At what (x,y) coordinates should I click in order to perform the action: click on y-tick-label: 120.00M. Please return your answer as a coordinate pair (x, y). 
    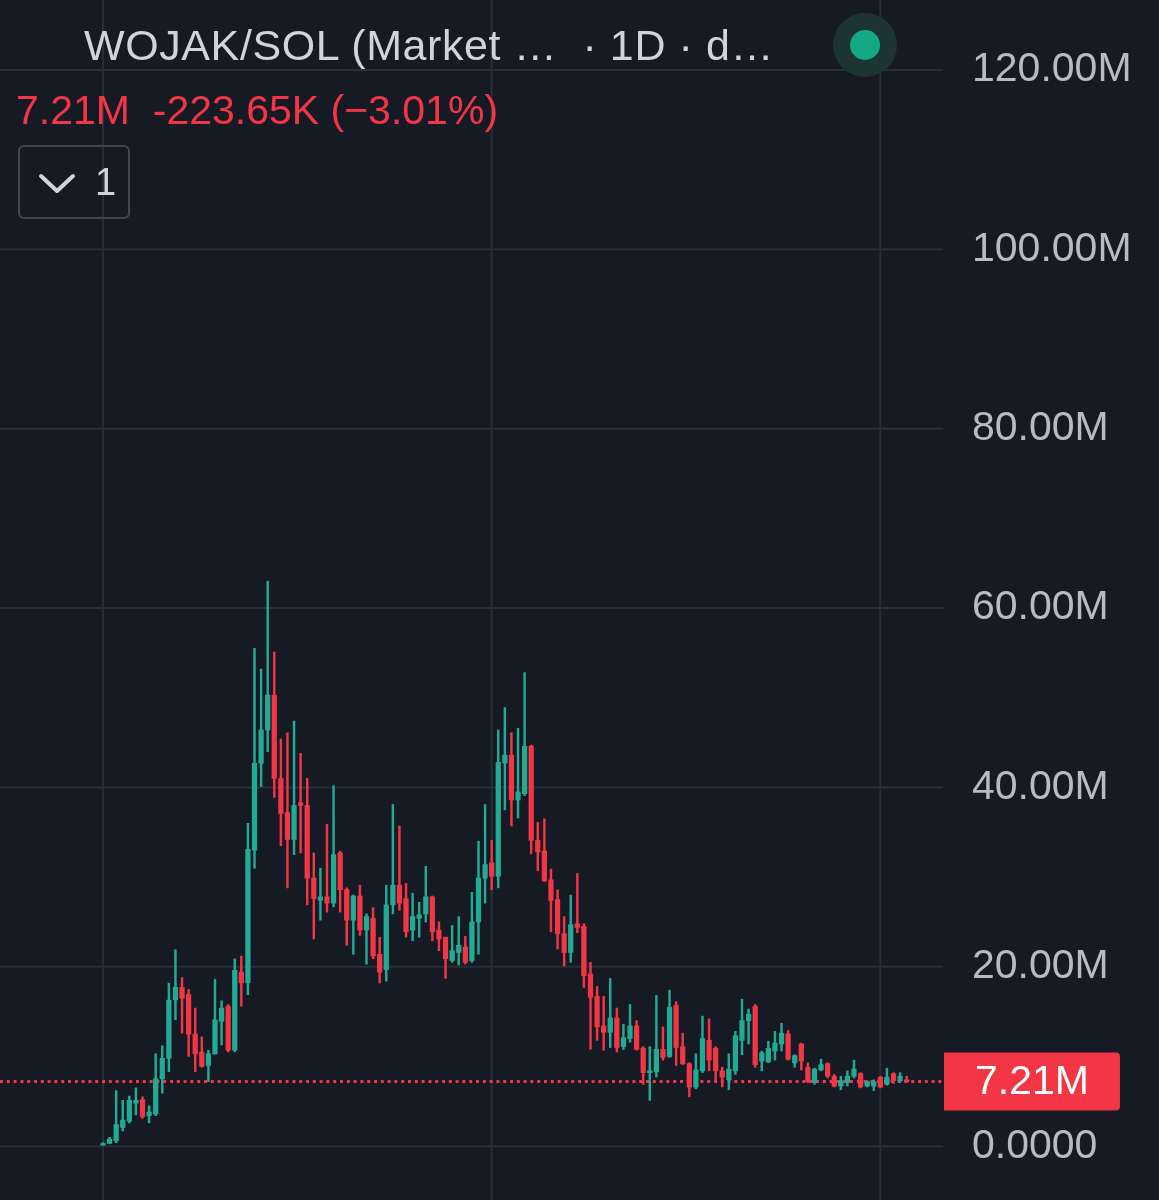
    Looking at the image, I should click on (1052, 67).